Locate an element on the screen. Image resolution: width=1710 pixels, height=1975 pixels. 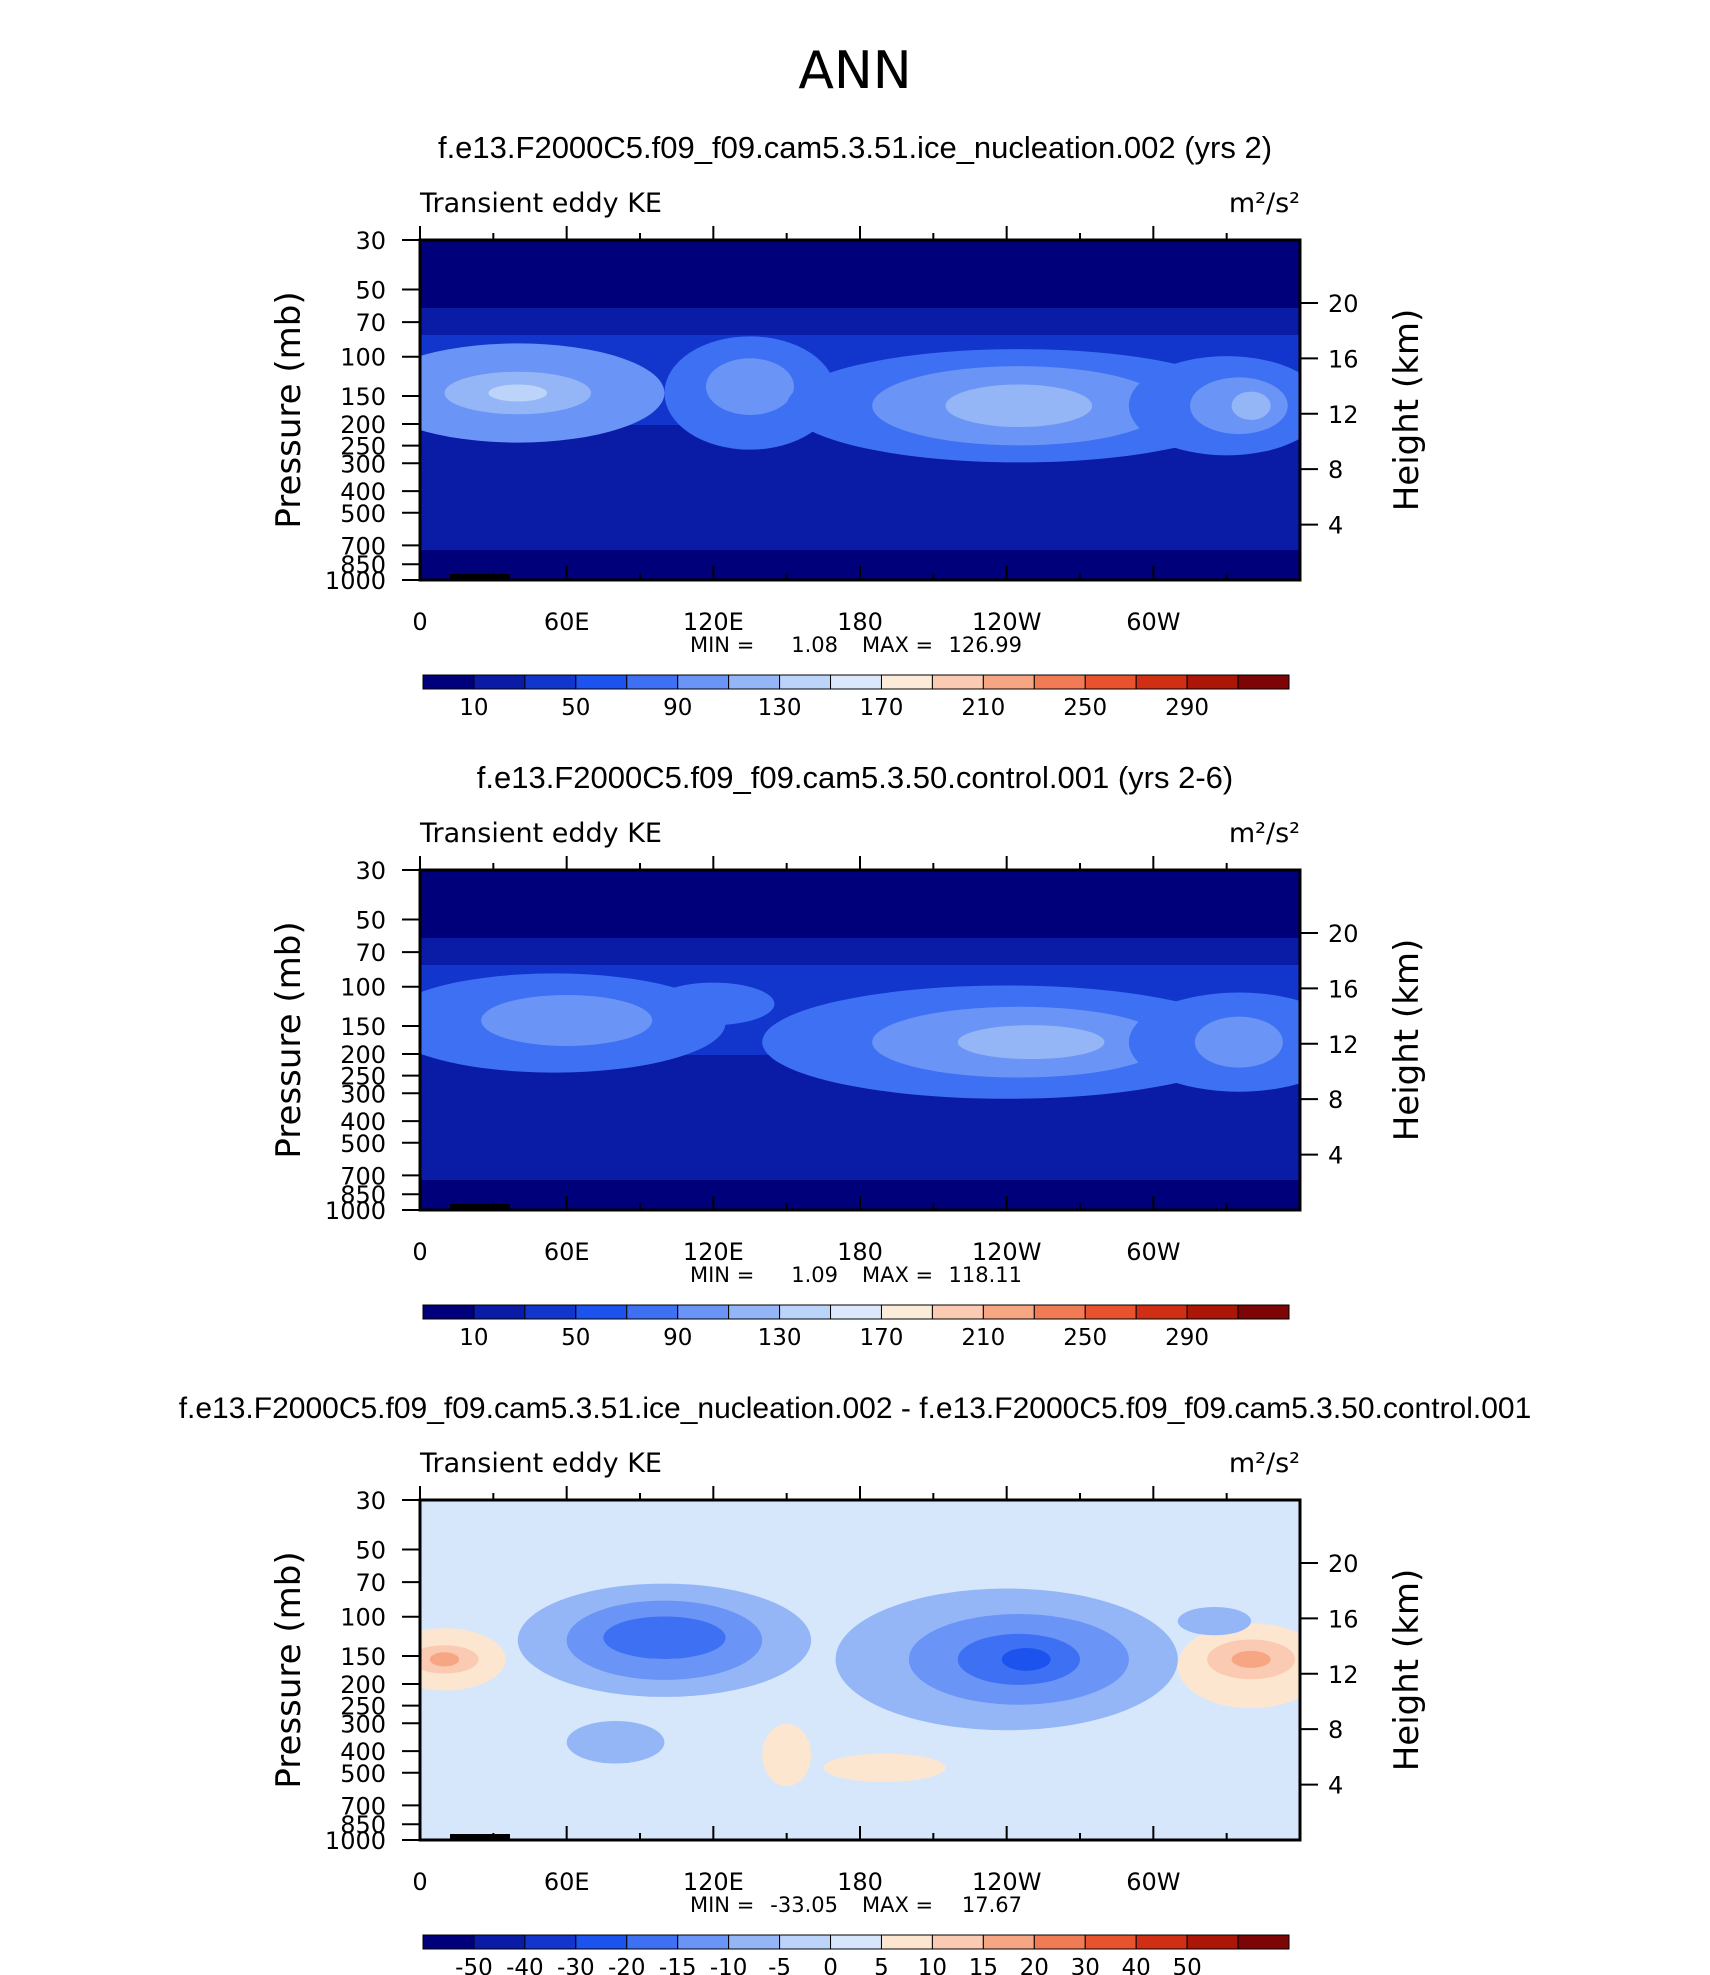
y-tick-label: 100 is located at coordinates (363, 1618).